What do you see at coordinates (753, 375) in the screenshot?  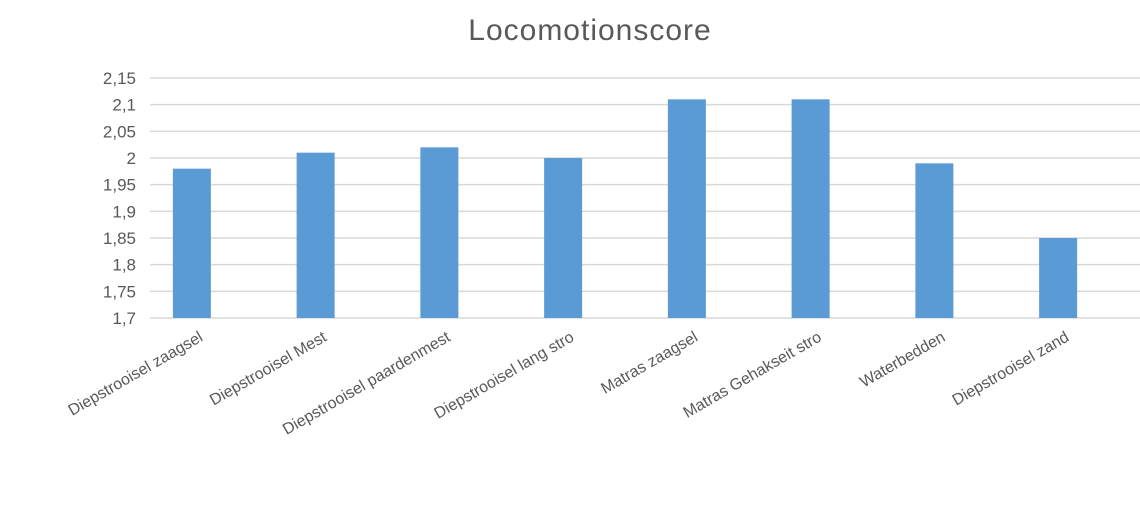 I see `x-tick-label: Matras Gehakseit stro` at bounding box center [753, 375].